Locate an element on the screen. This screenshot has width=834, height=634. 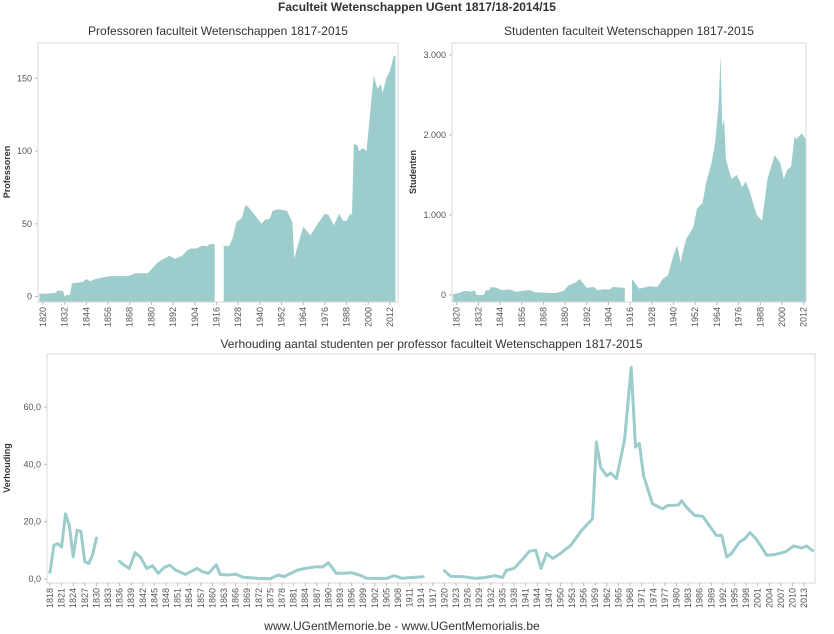
ratio-xtick-label: 1866 is located at coordinates (236, 598).